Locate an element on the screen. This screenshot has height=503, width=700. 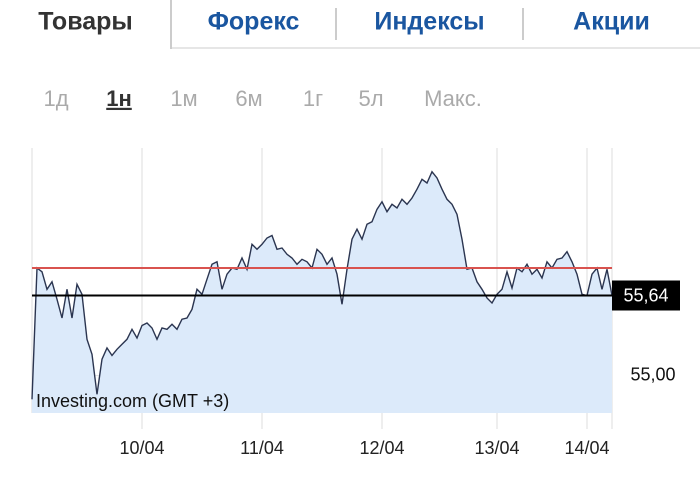
tab: Товары is located at coordinates (85, 22).